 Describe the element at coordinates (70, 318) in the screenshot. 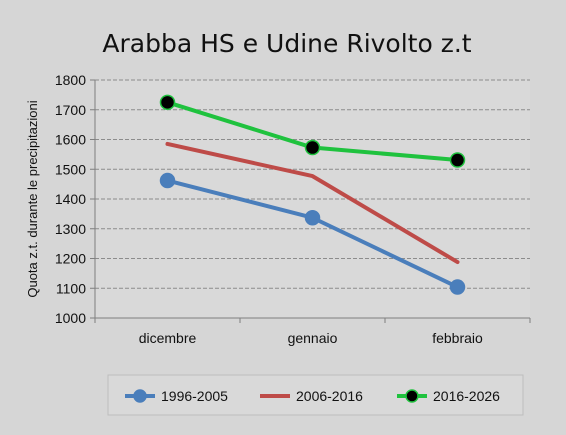

I see `y-tick-label: 1000` at that location.